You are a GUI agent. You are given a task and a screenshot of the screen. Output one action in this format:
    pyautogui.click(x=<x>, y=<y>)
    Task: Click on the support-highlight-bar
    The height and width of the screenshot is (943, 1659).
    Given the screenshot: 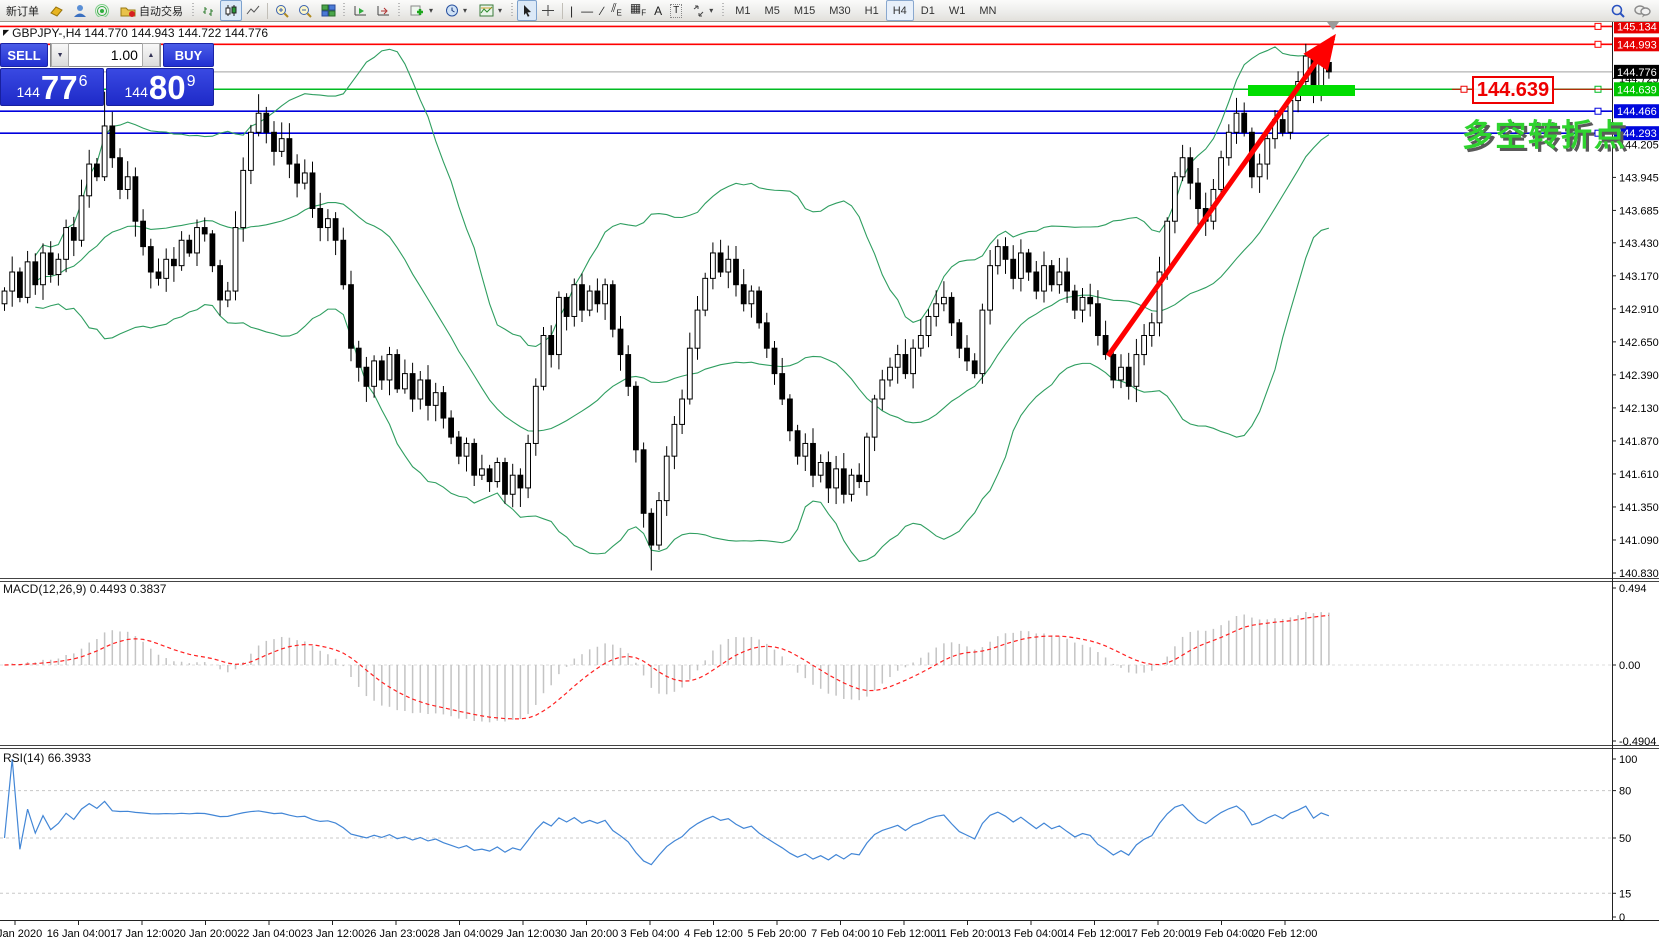 What is the action you would take?
    pyautogui.click(x=1301, y=90)
    